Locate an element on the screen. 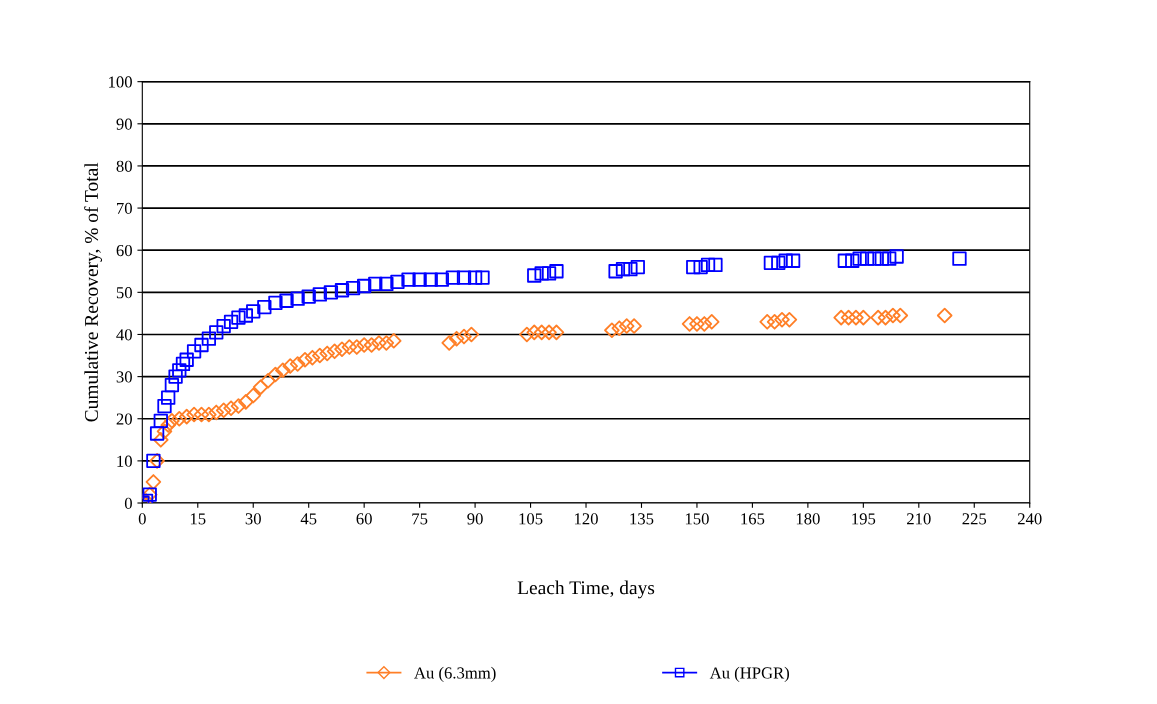  x-tick-label: 135 is located at coordinates (642, 519).